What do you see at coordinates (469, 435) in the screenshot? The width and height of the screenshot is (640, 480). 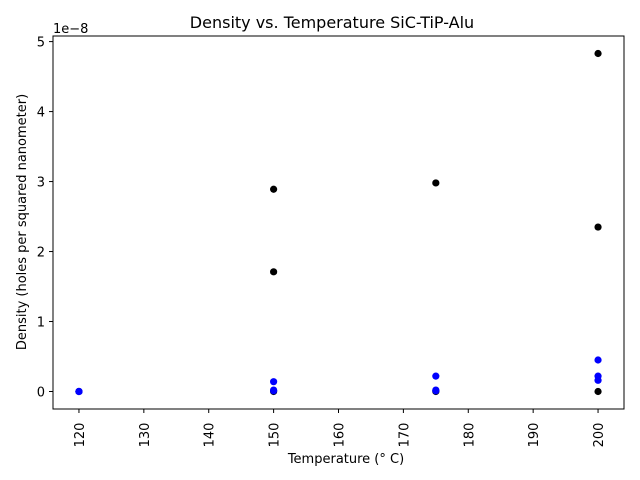 I see `x-tick-label: 180` at bounding box center [469, 435].